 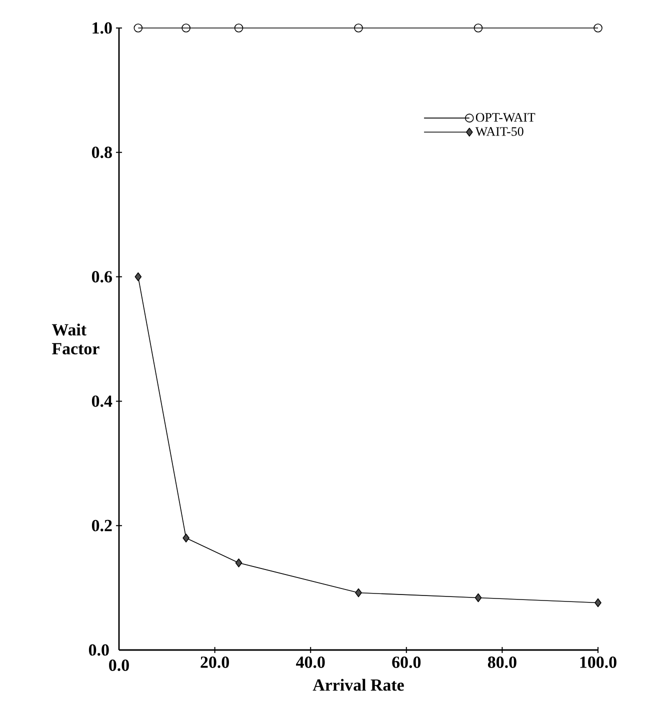 I want to click on x-tick-label: 20.0, so click(x=214, y=662).